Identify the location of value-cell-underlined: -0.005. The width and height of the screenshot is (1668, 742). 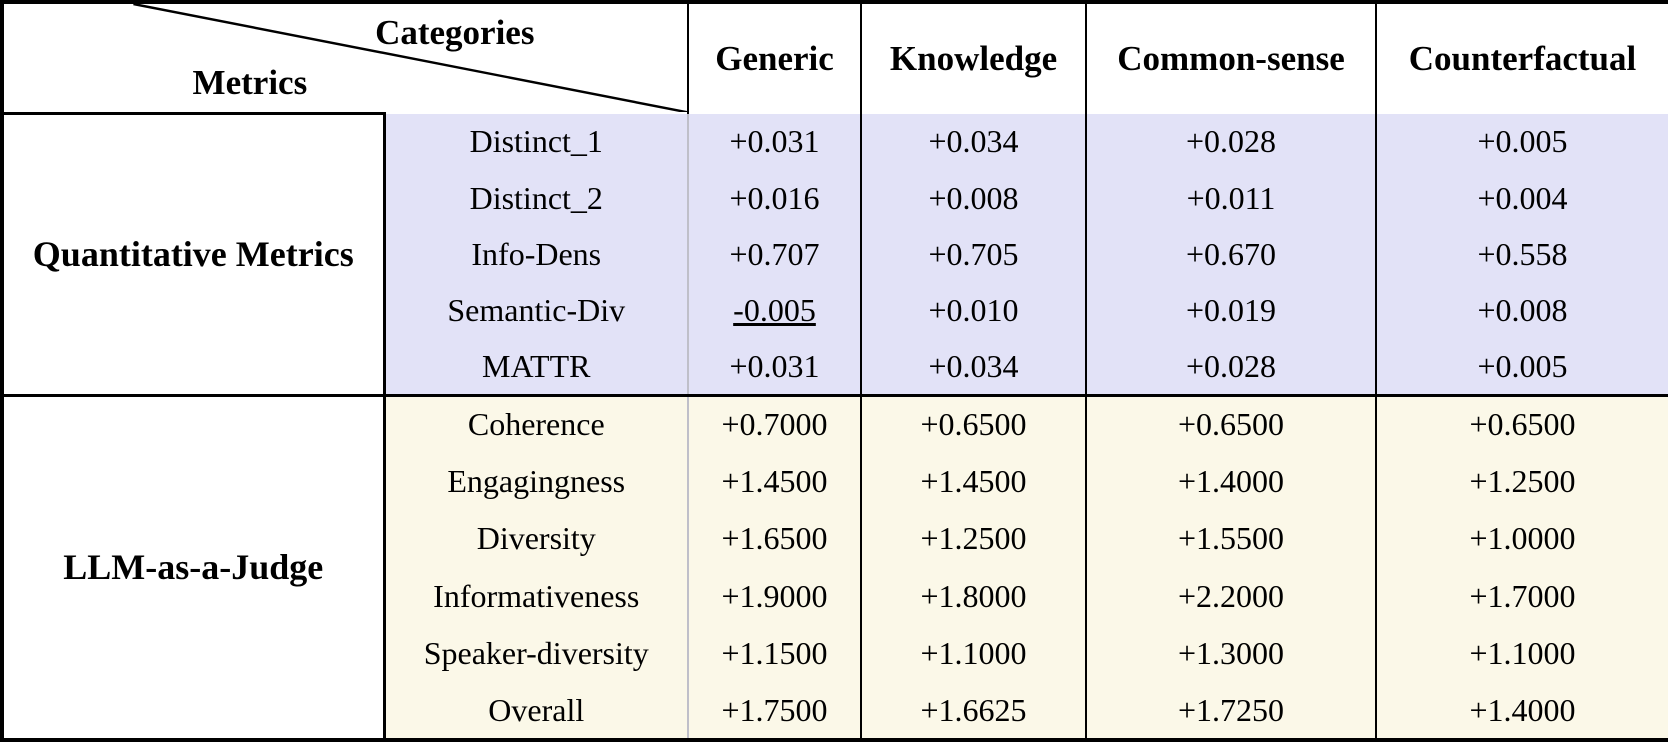
(774, 311).